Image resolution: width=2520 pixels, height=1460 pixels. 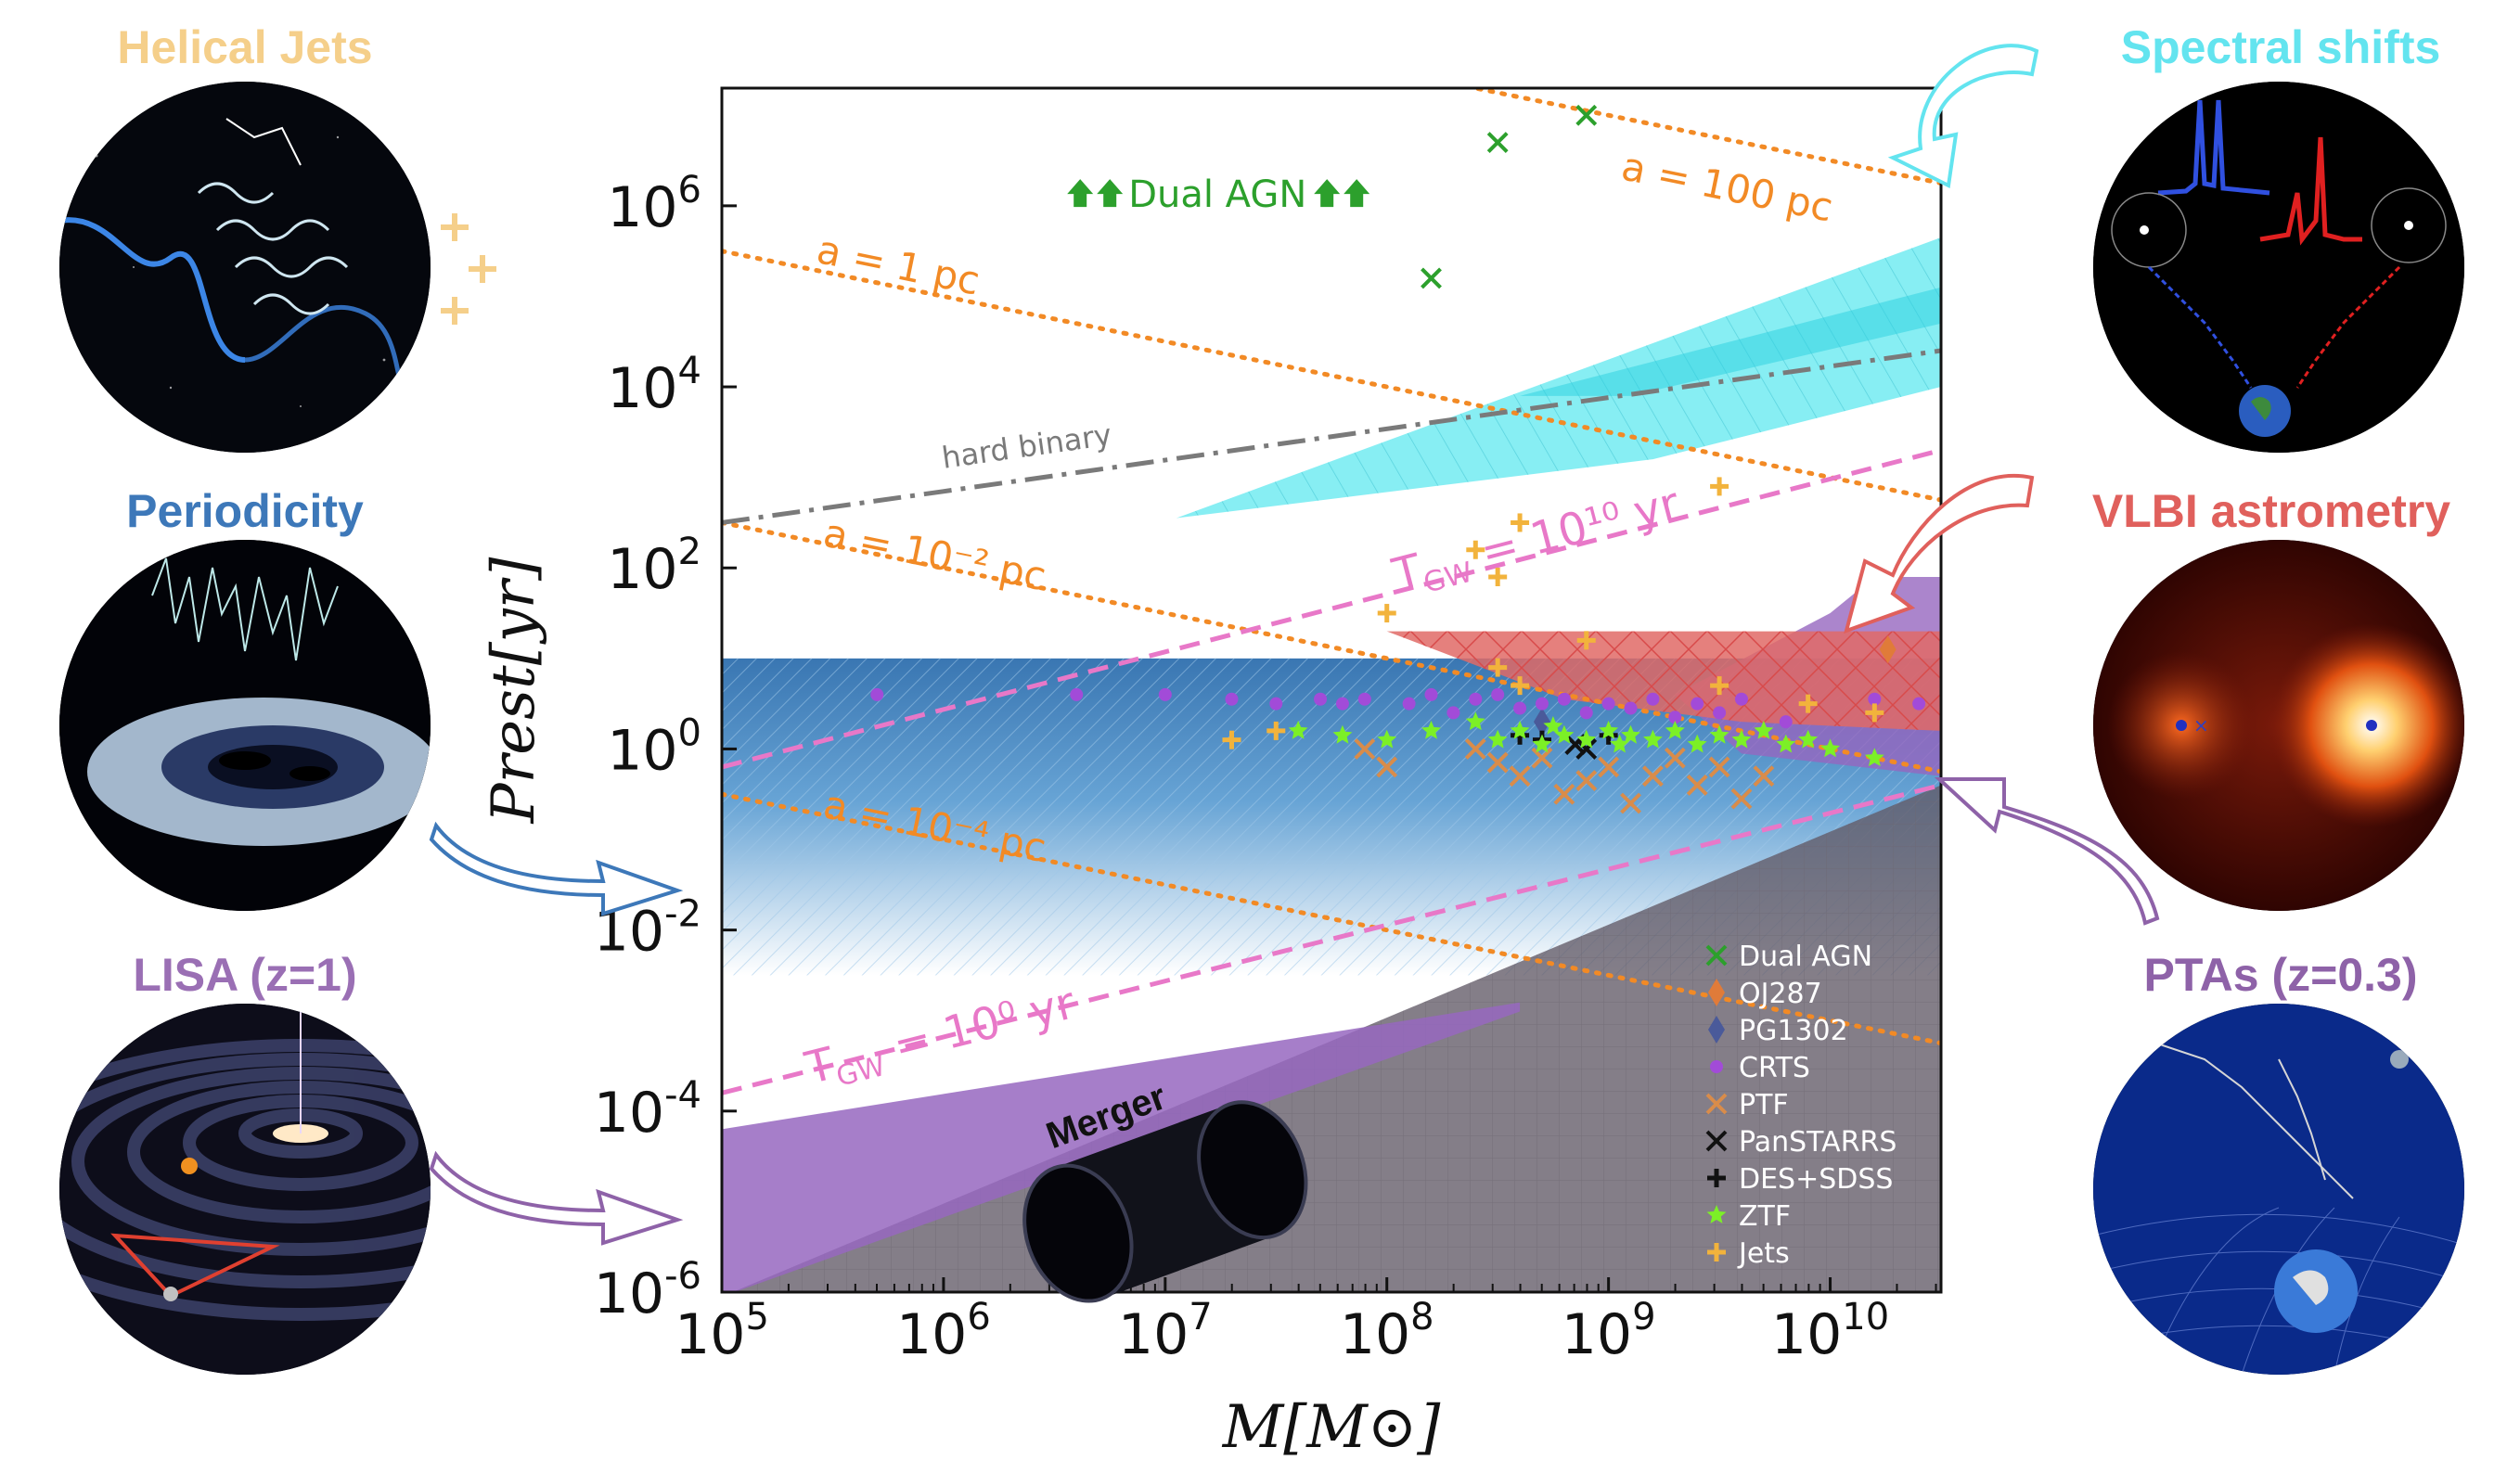 I want to click on arrow-lisa, so click(x=556, y=1198).